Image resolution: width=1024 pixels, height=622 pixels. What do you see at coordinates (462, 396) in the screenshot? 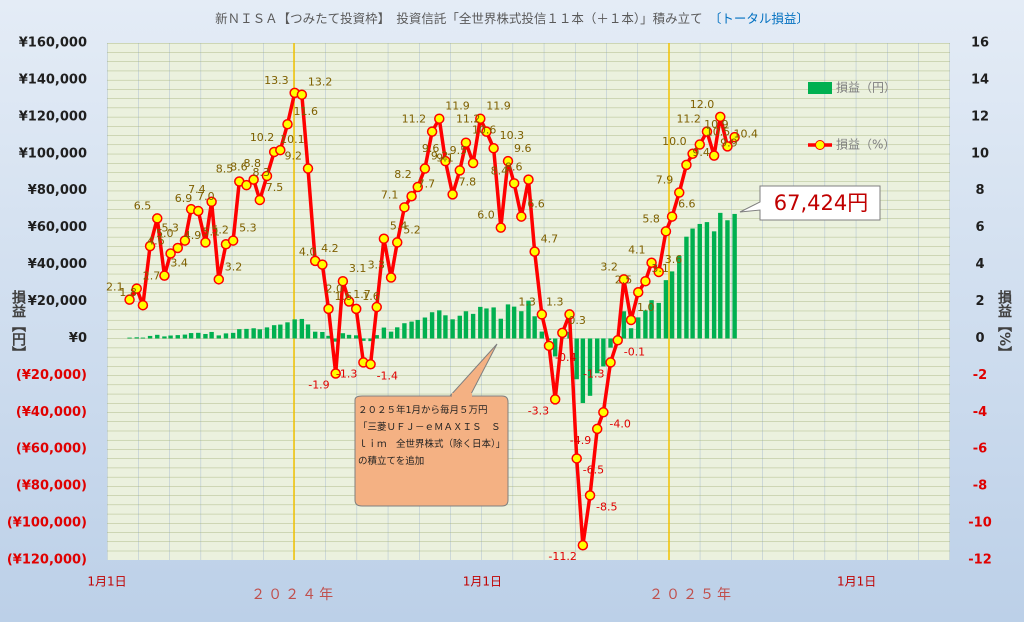
I see `callout-join` at bounding box center [462, 396].